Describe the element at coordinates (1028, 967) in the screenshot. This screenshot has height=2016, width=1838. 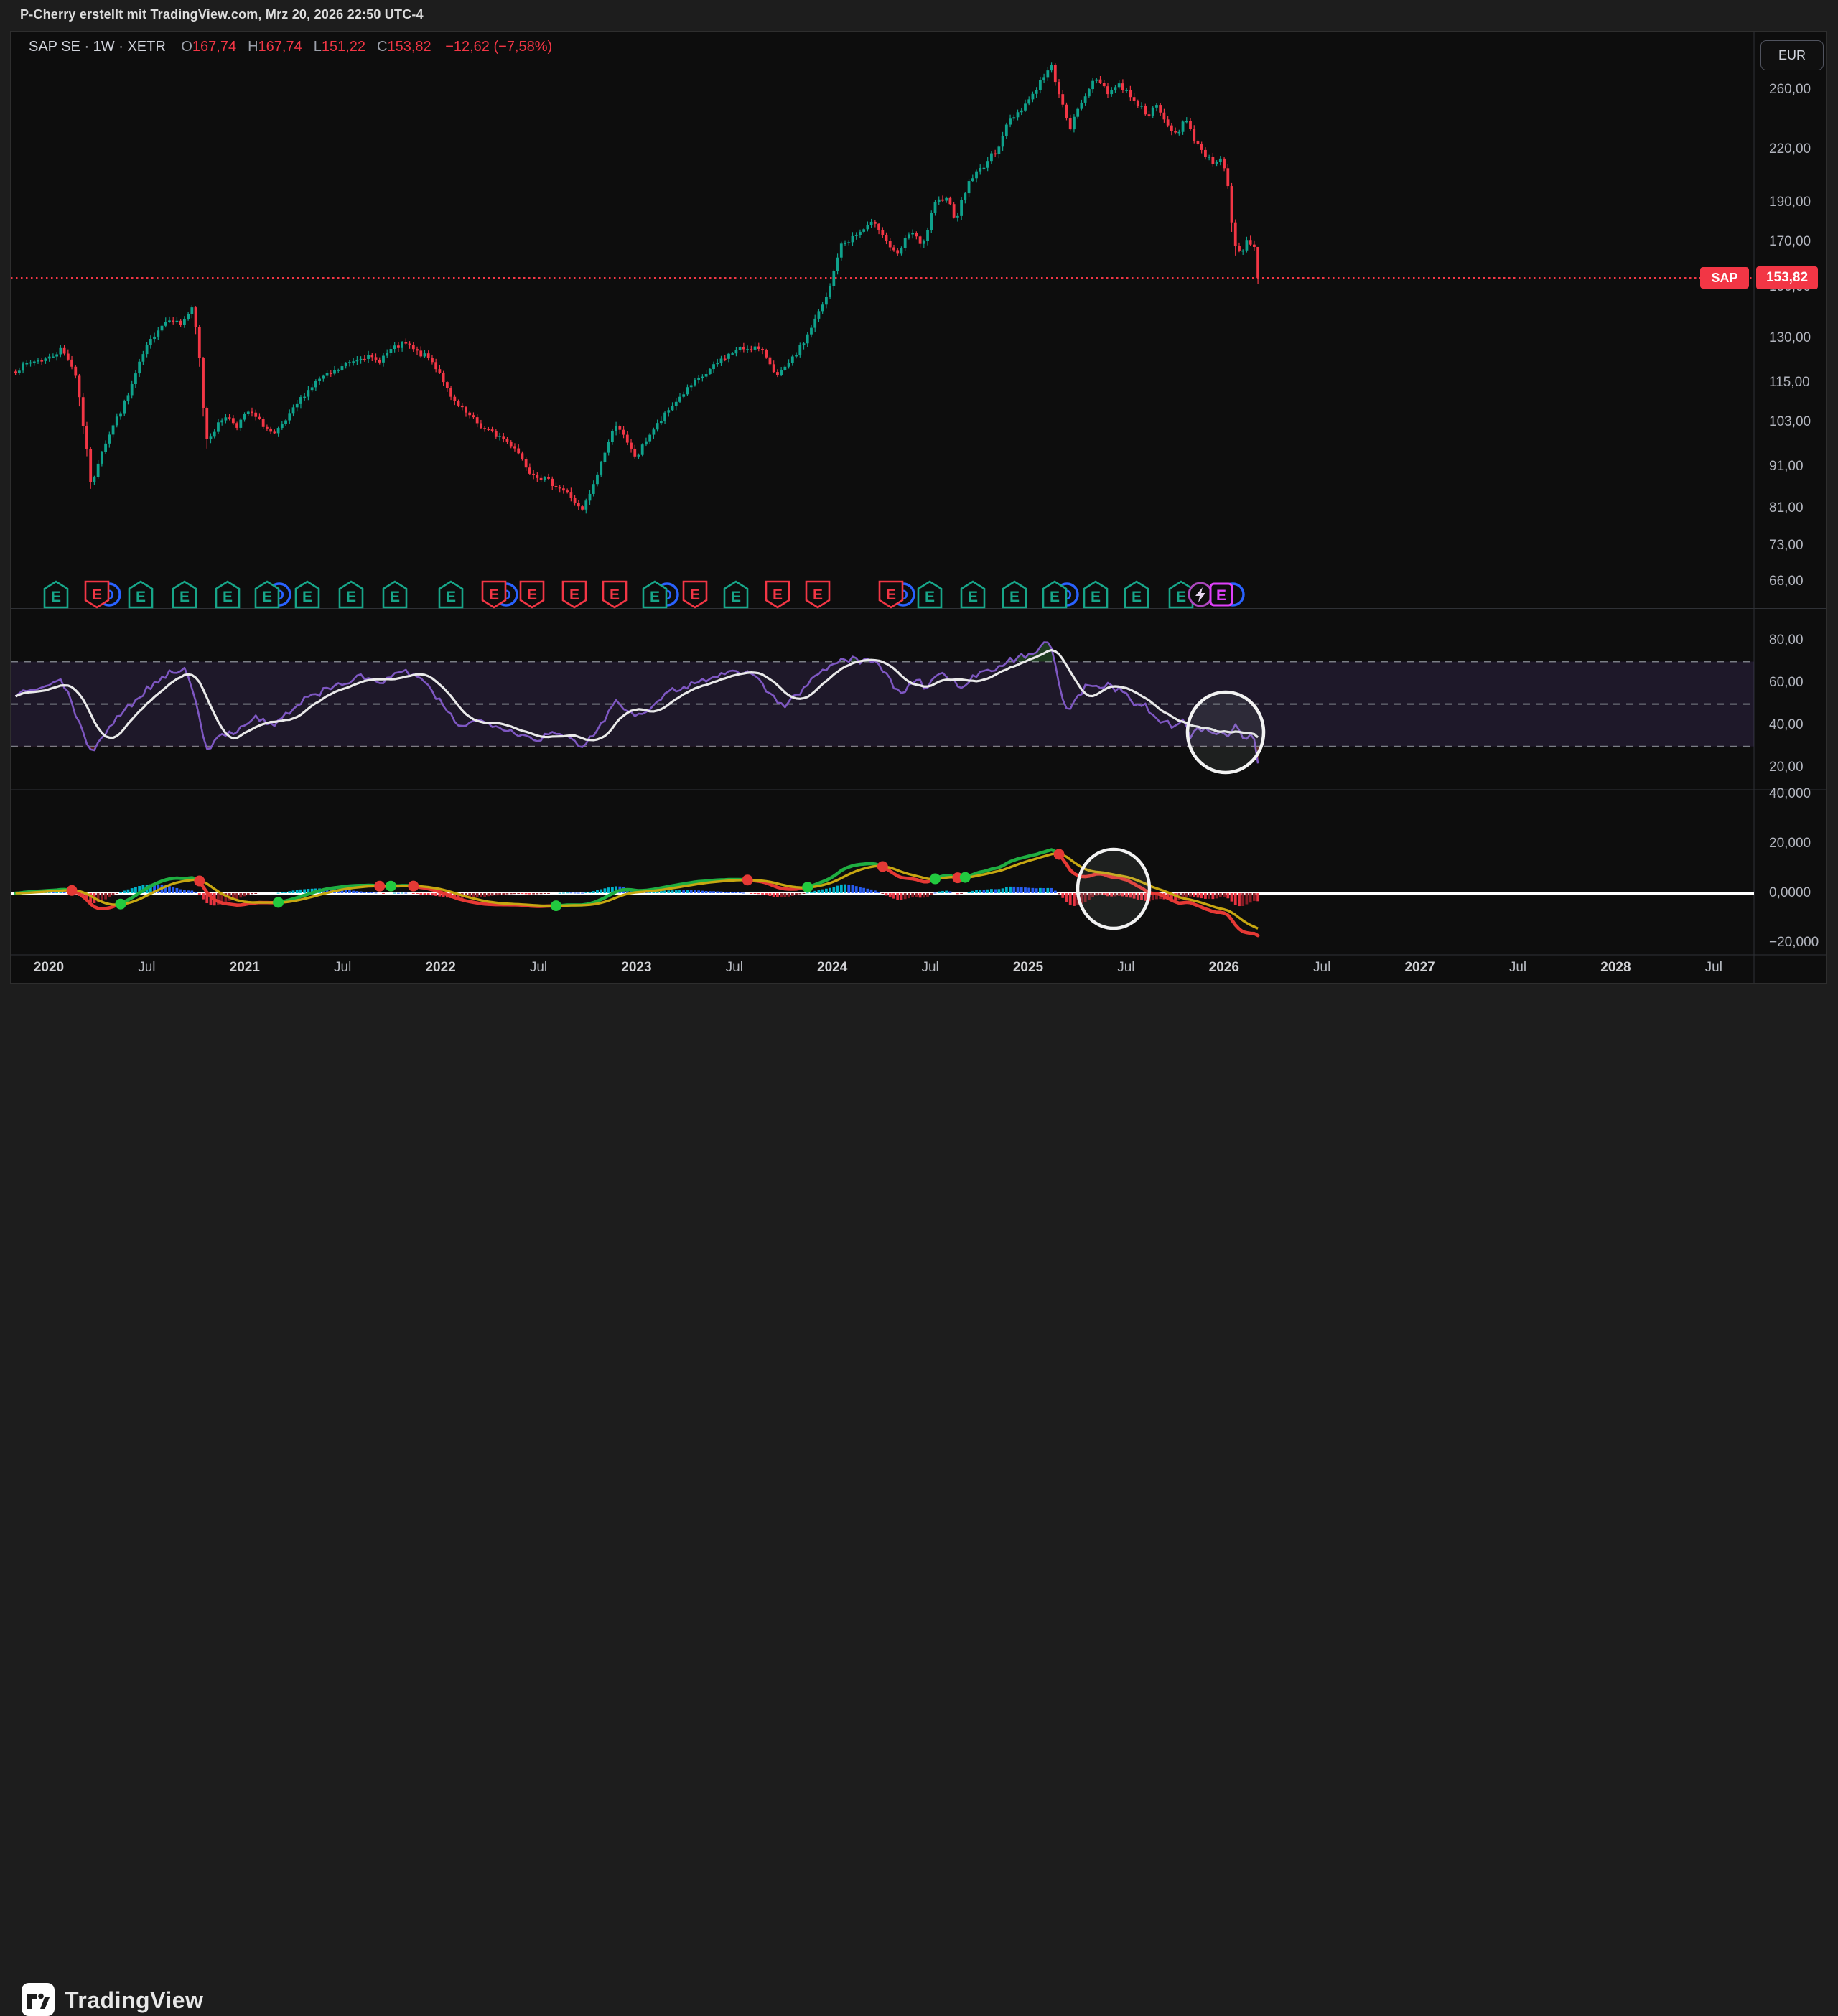
I see `time-axis-year-label: 2025` at that location.